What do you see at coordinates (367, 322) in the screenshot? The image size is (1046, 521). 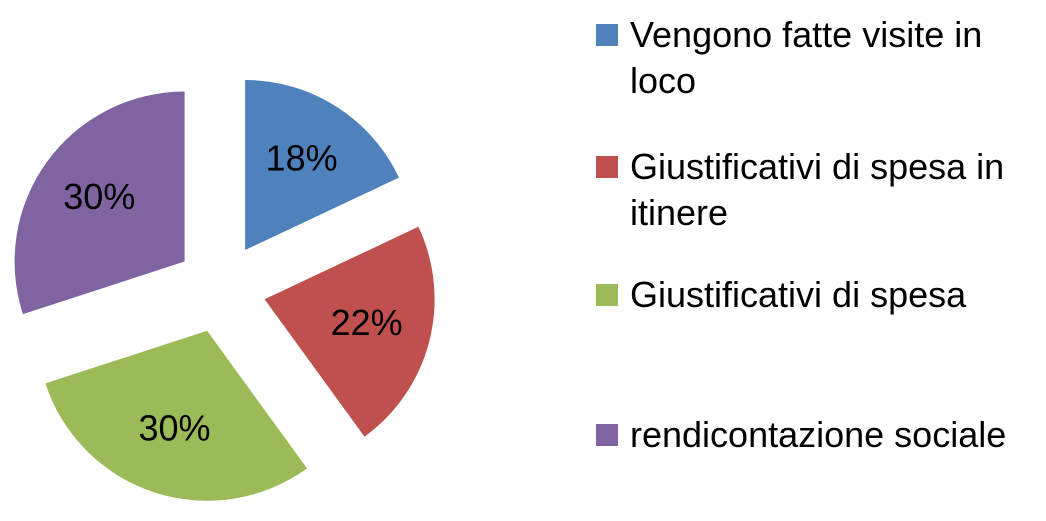 I see `data-label: 22%` at bounding box center [367, 322].